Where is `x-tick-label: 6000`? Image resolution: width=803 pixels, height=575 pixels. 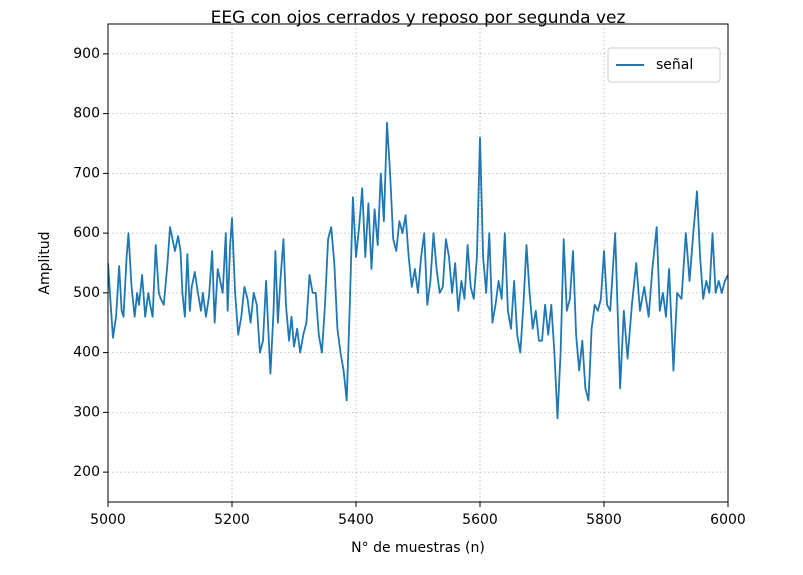
x-tick-label: 6000 is located at coordinates (728, 520).